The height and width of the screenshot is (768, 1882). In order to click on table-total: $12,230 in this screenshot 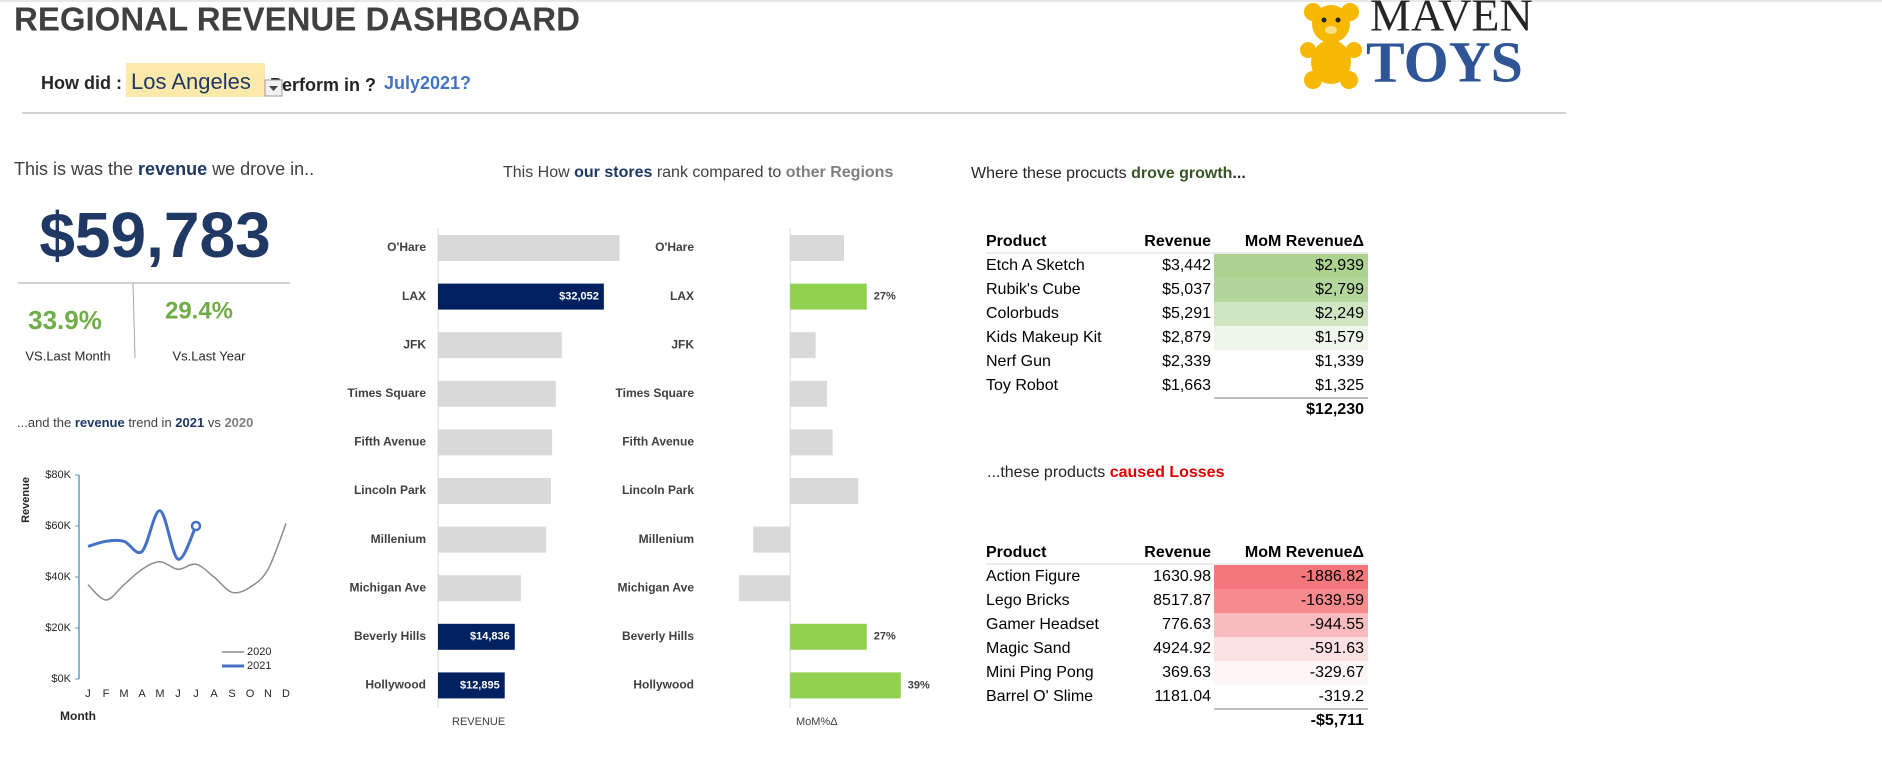, I will do `click(1335, 409)`.